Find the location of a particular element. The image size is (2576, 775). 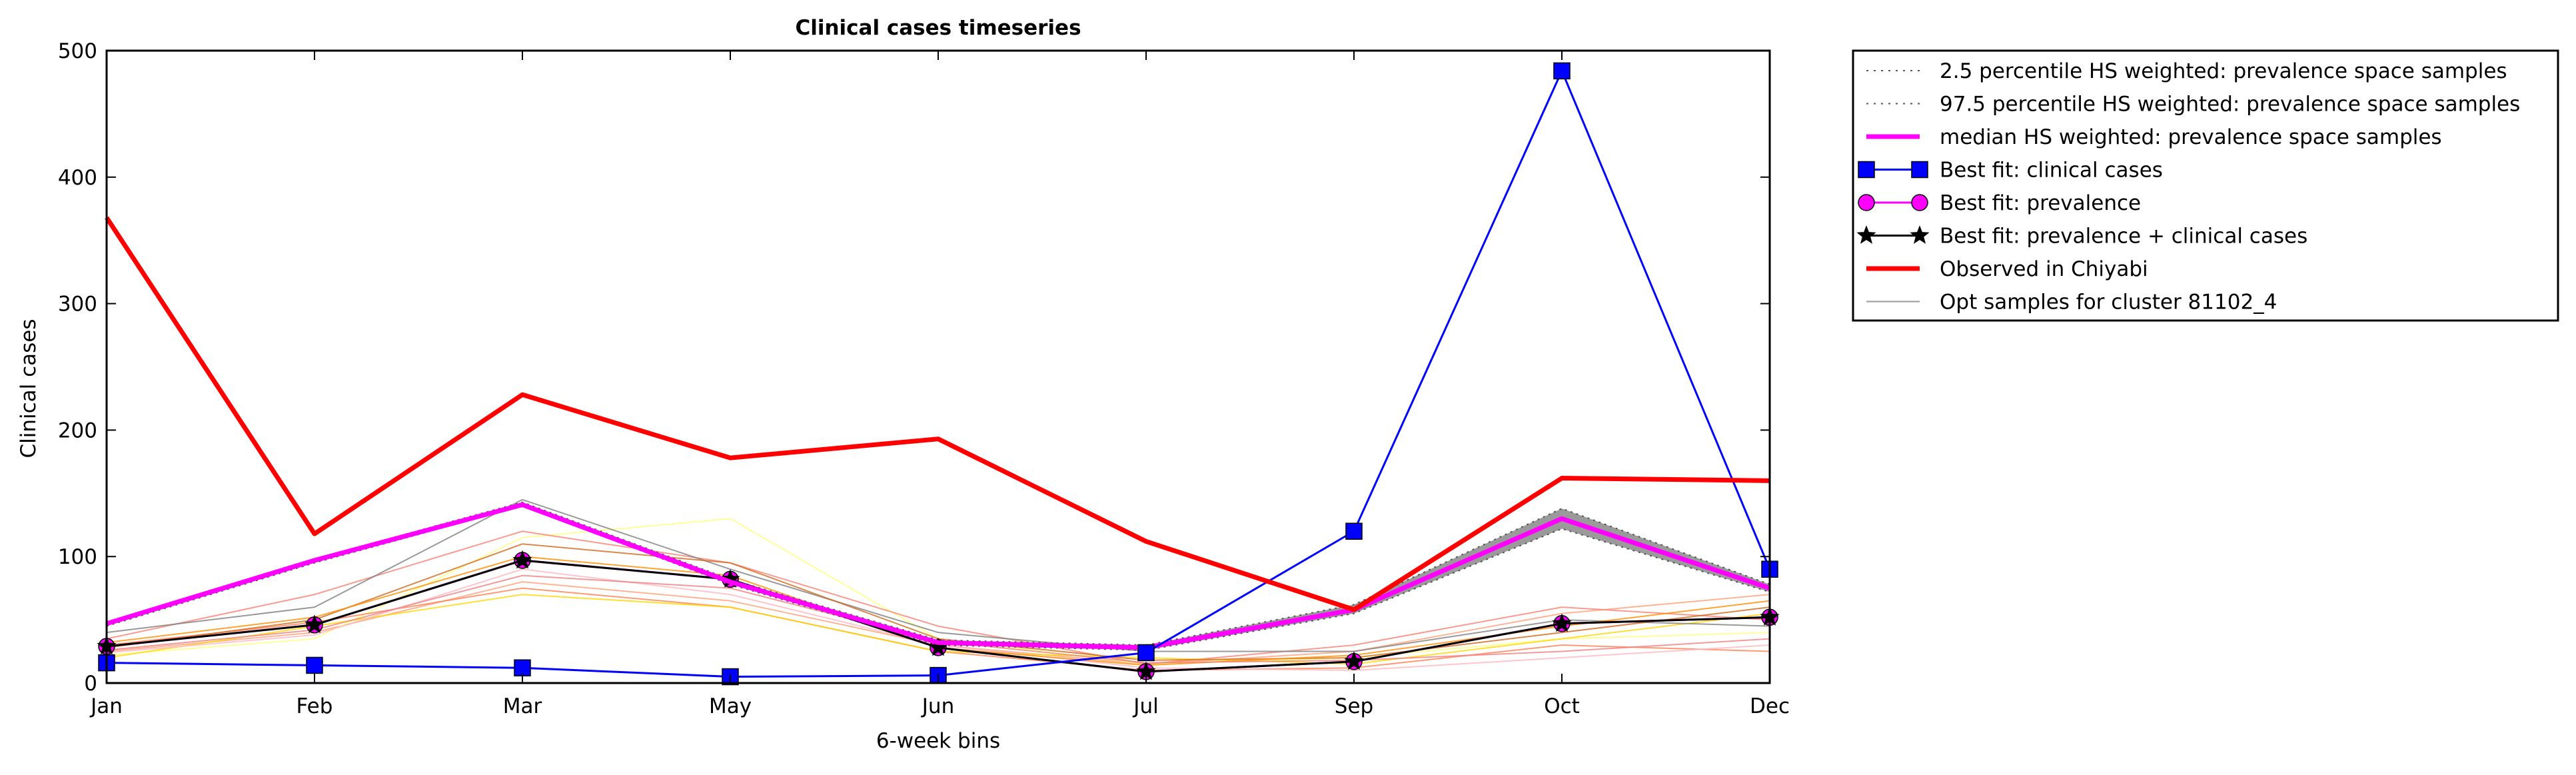

x-tick-label-7: Sep is located at coordinates (1354, 706).